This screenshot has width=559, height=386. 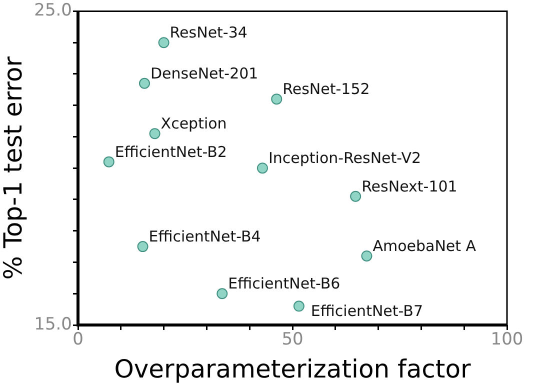 I want to click on annotation: DenseNet-201, so click(x=204, y=73).